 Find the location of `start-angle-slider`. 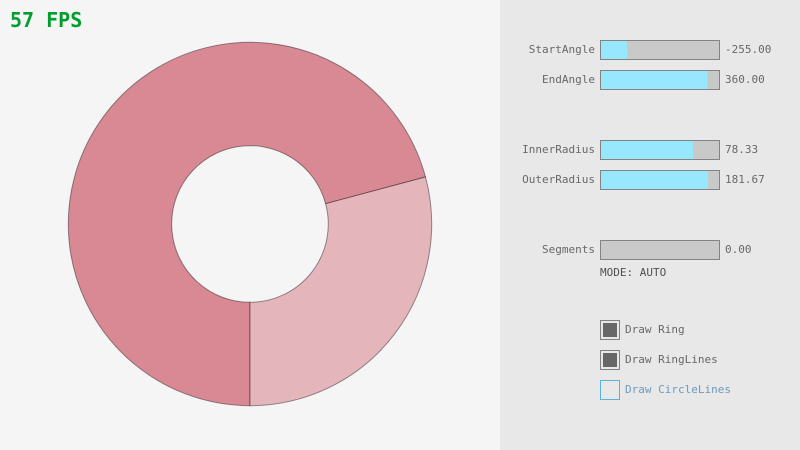

start-angle-slider is located at coordinates (660, 50).